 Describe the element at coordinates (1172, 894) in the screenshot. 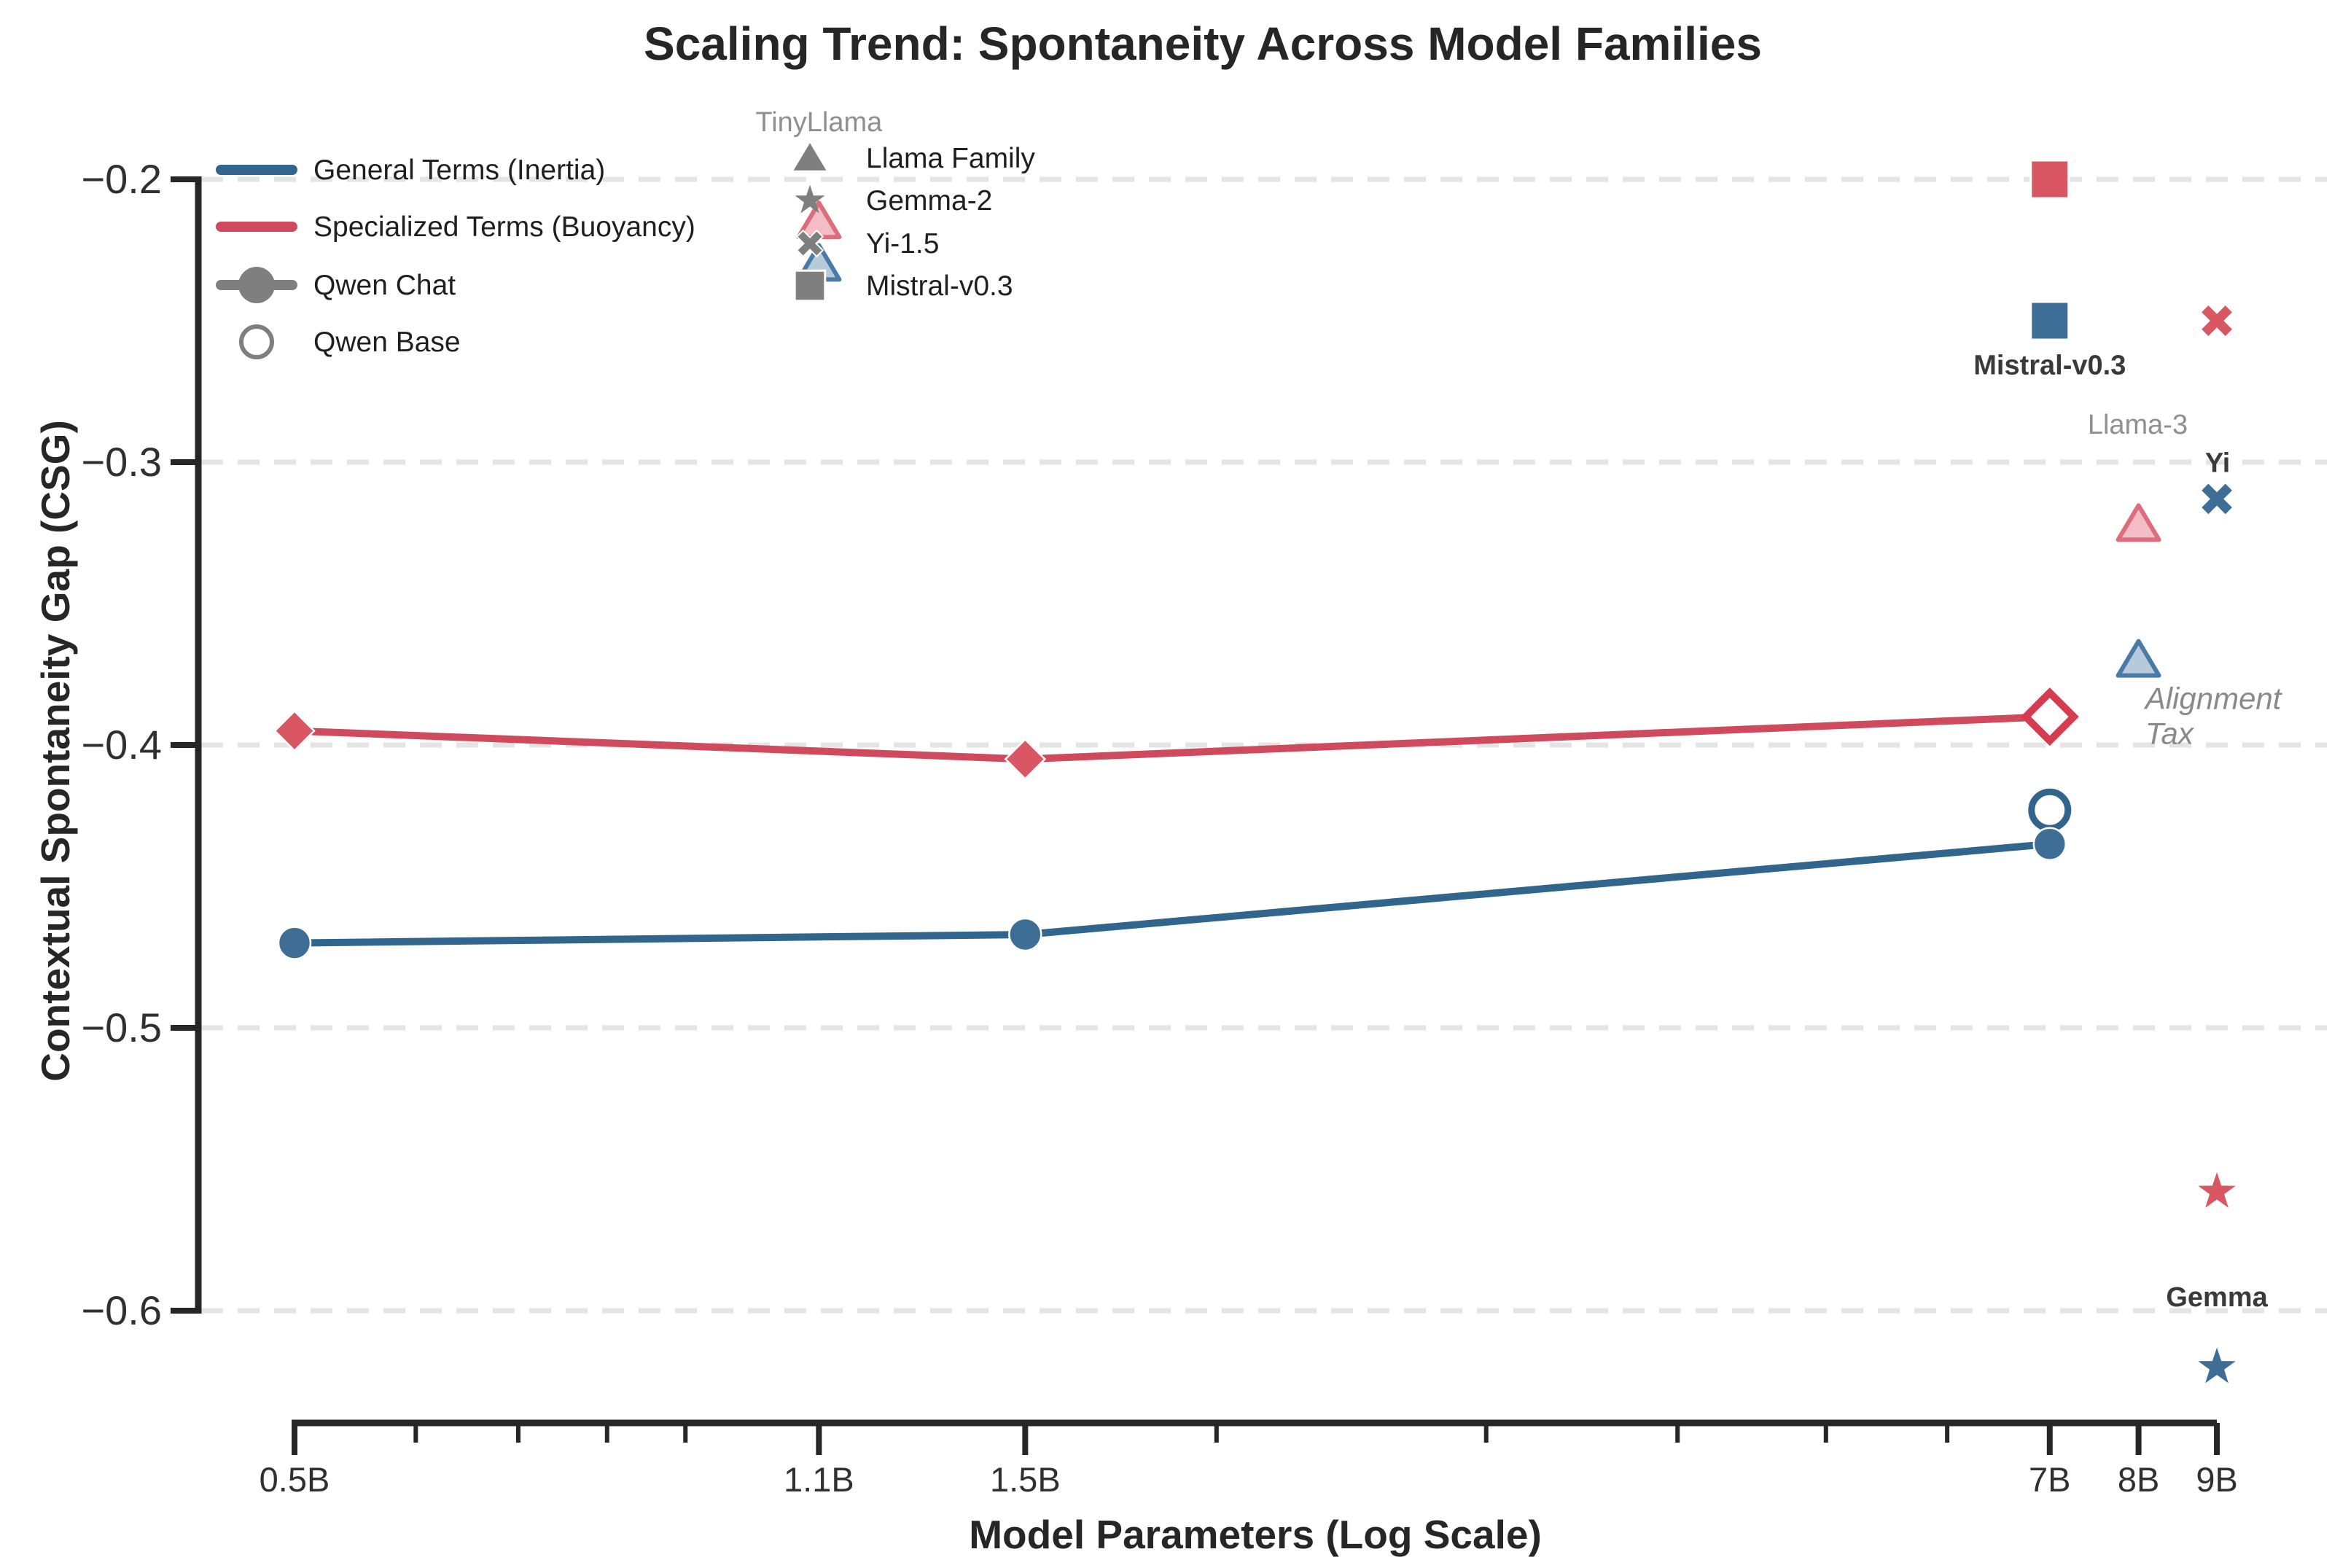

I see `series-markers-blue` at that location.